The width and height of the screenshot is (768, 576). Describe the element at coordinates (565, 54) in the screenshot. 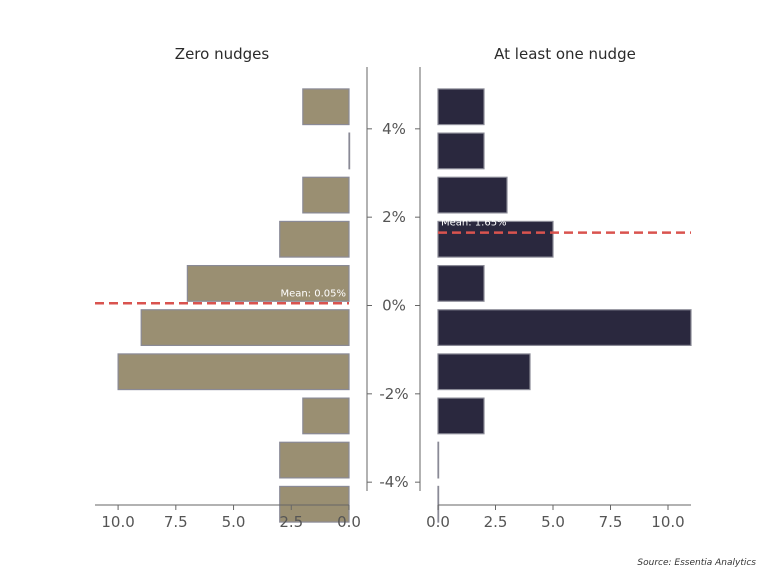

I see `panel-title: At least one nudge` at that location.